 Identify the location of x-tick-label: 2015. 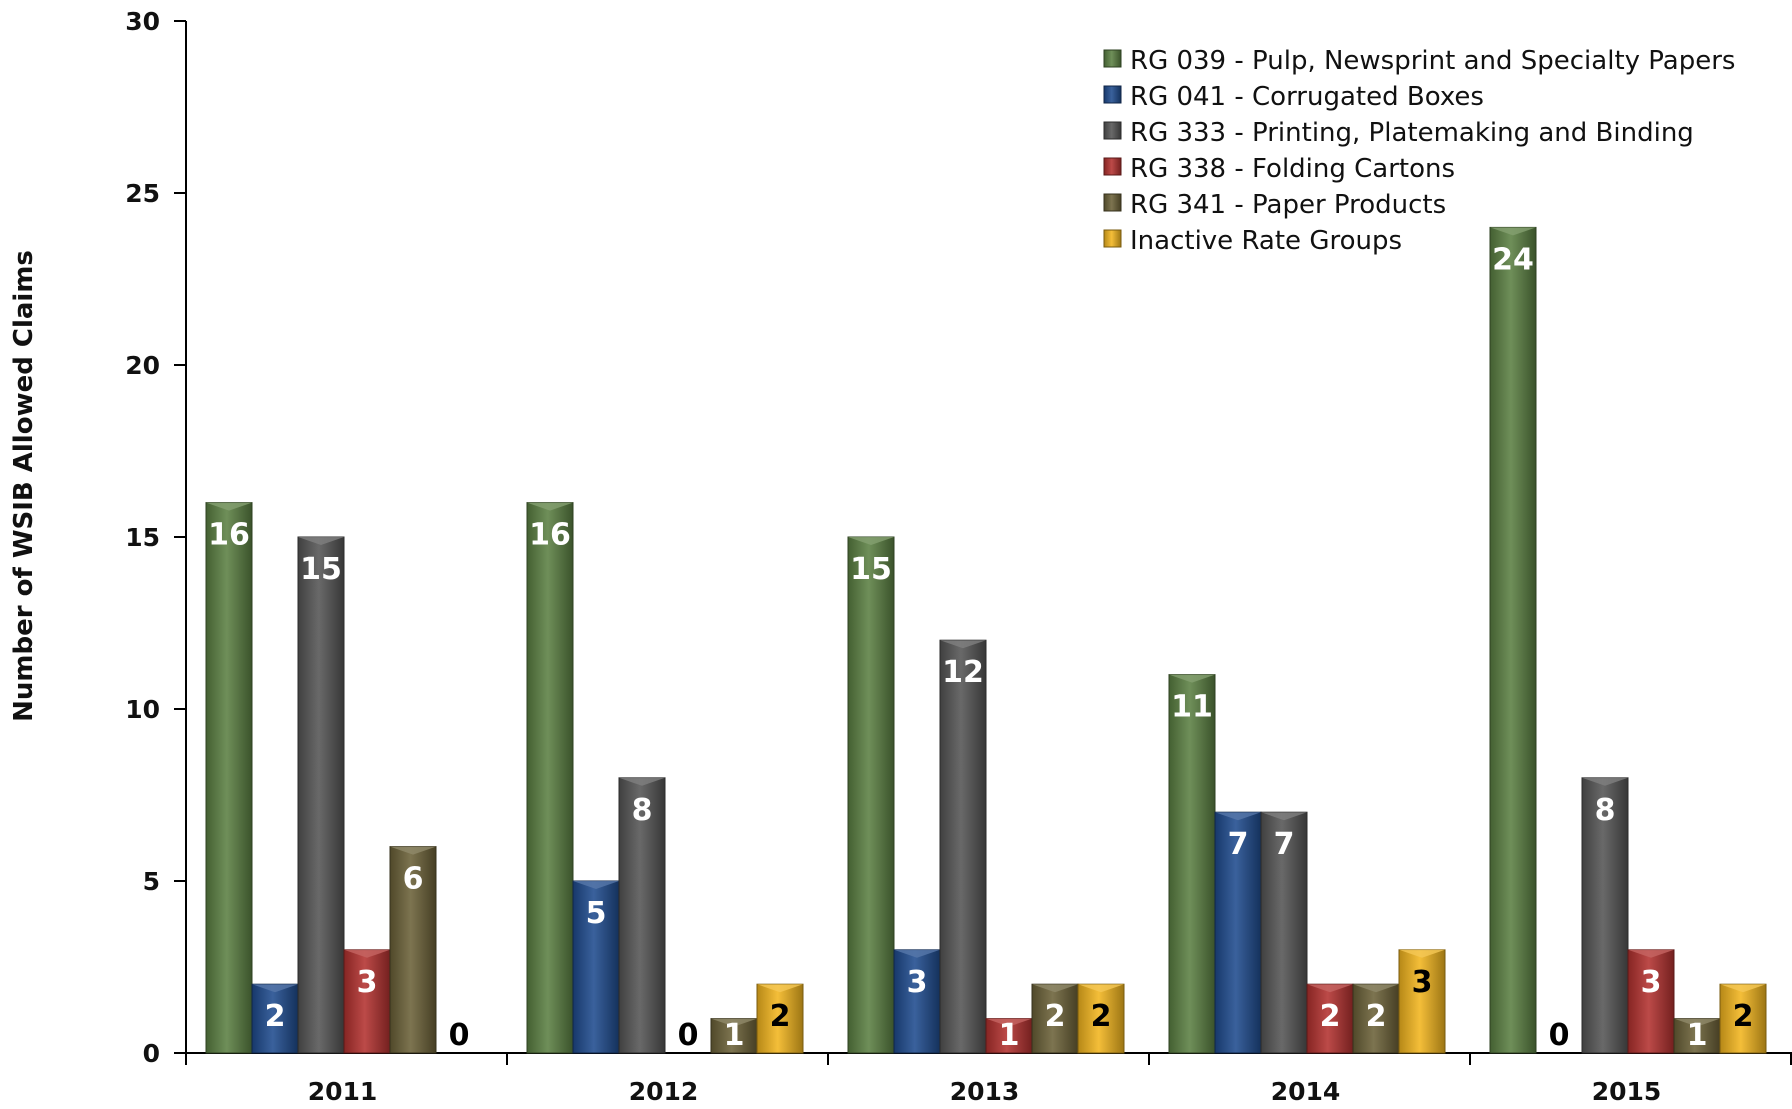
(1627, 1091).